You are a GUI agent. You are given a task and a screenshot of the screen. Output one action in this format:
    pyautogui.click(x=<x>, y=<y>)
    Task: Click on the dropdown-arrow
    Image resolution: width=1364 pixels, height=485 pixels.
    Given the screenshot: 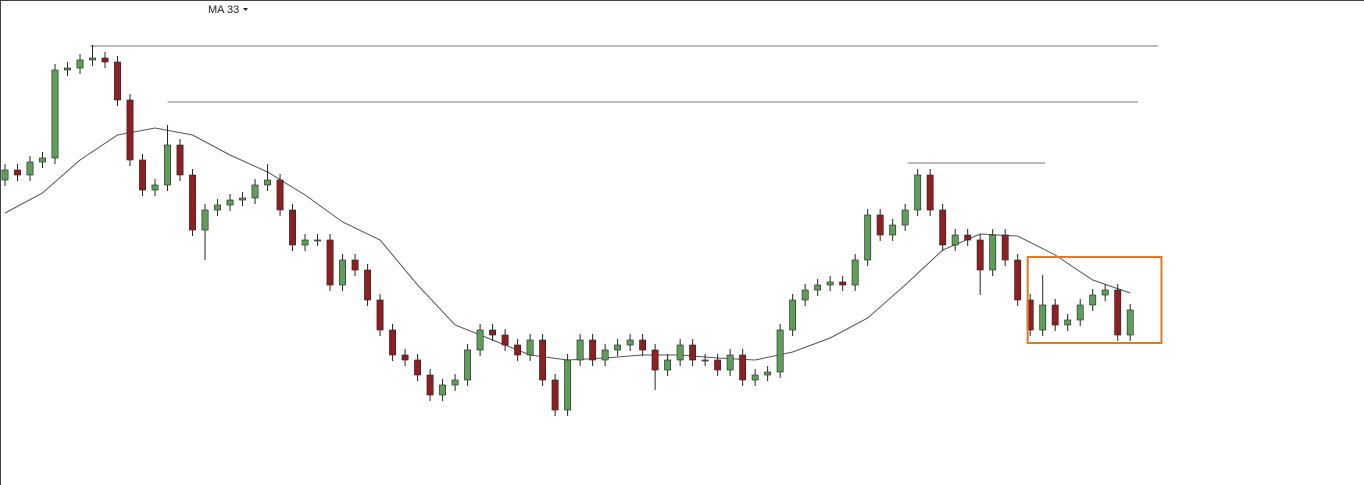 What is the action you would take?
    pyautogui.click(x=245, y=9)
    